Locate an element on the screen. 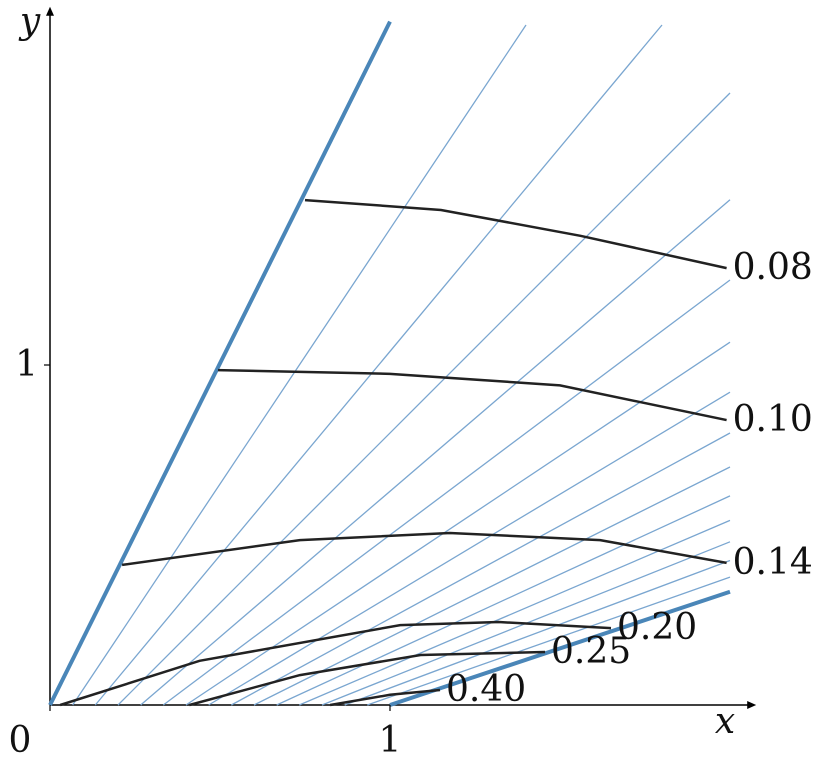 The image size is (830, 768). x-axis-label: x is located at coordinates (725, 721).